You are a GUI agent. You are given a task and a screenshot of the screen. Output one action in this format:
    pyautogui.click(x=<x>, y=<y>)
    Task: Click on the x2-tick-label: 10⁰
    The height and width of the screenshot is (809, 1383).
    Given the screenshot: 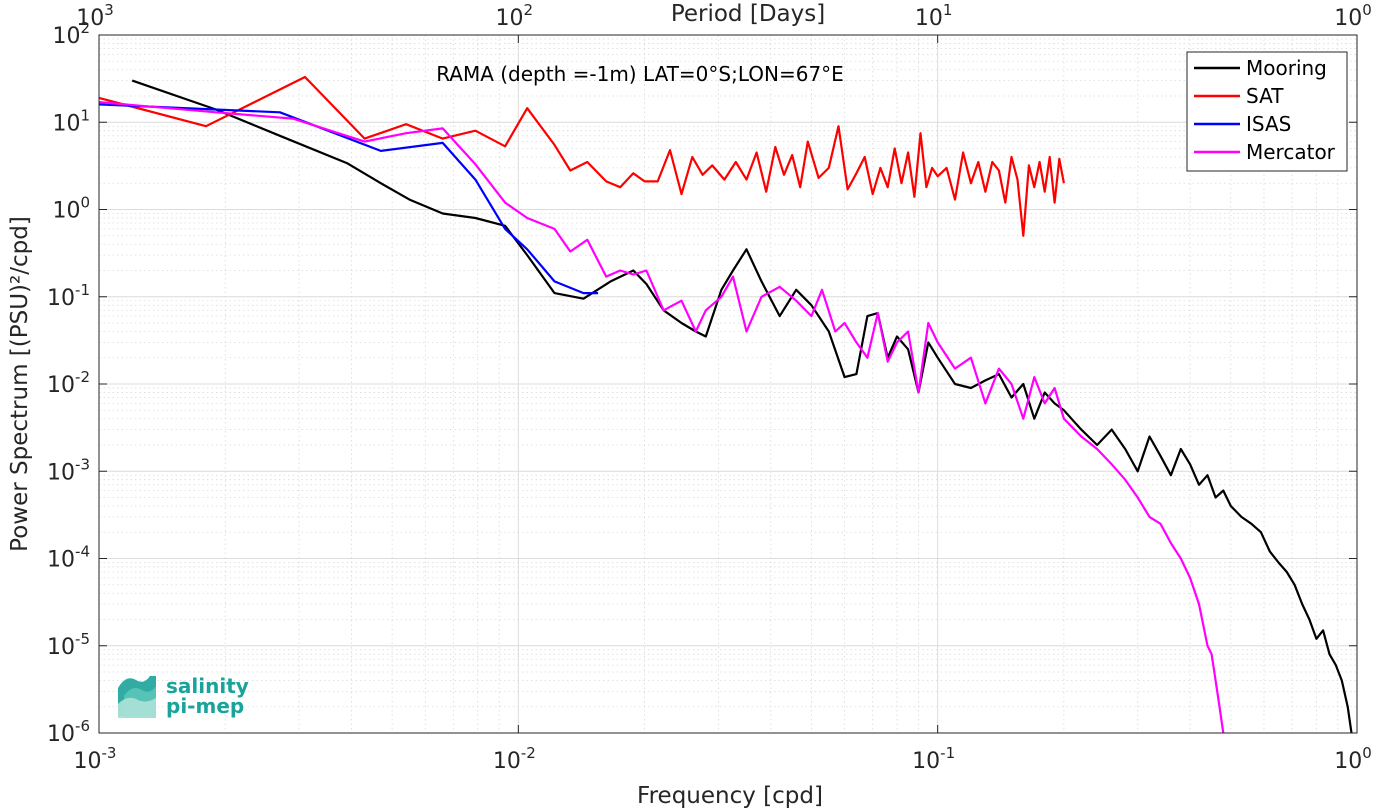 What is the action you would take?
    pyautogui.click(x=1353, y=16)
    